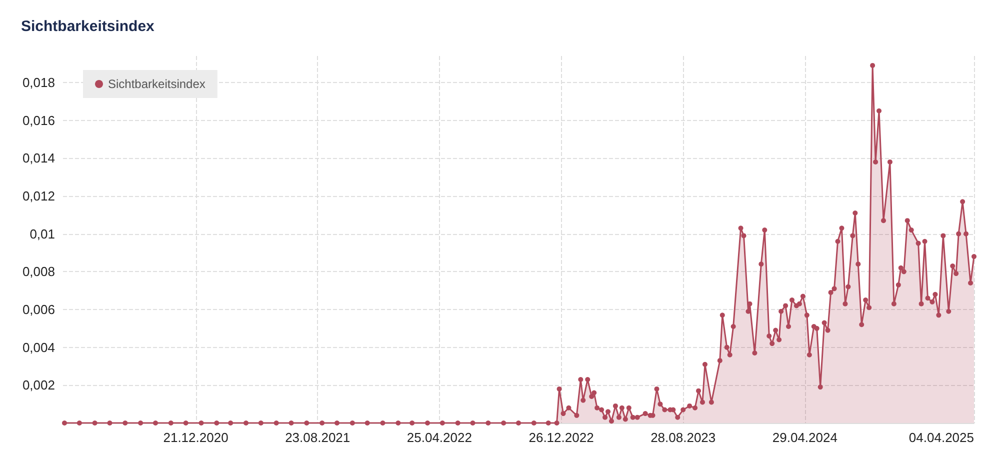  I want to click on x-tick-label: 26.12.2022, so click(561, 437).